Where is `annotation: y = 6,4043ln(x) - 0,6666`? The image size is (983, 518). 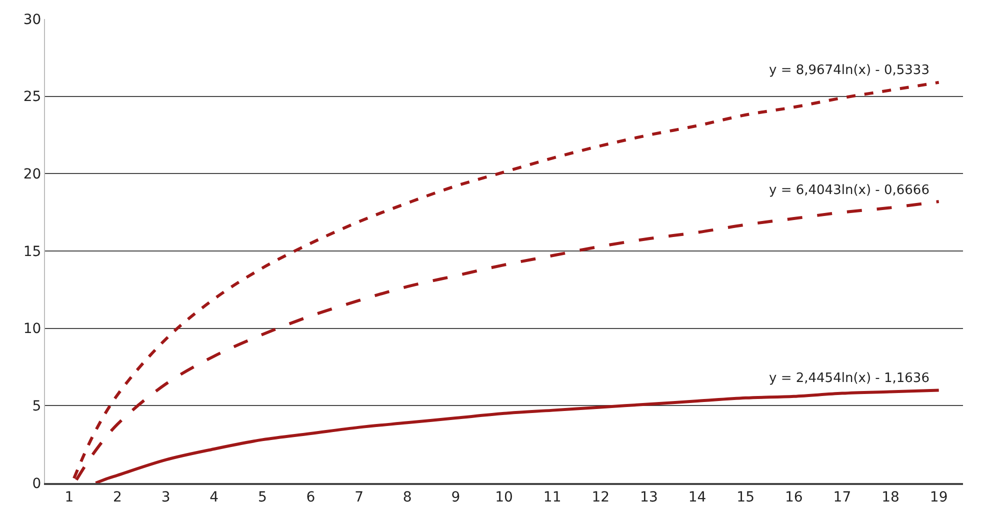
annotation: y = 6,4043ln(x) - 0,6666 is located at coordinates (849, 190).